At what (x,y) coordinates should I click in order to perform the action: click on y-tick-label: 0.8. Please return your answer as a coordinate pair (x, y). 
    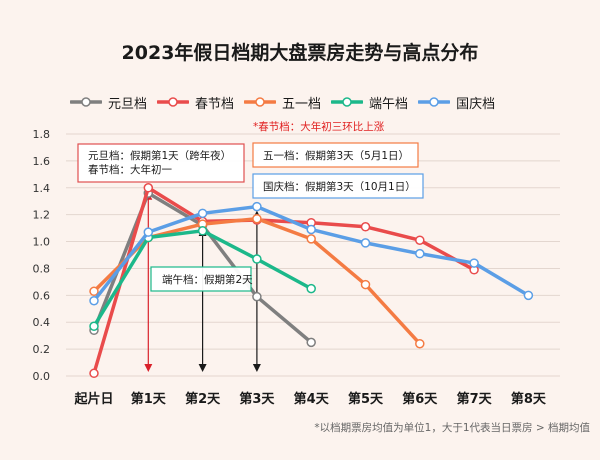
    Looking at the image, I should click on (42, 268).